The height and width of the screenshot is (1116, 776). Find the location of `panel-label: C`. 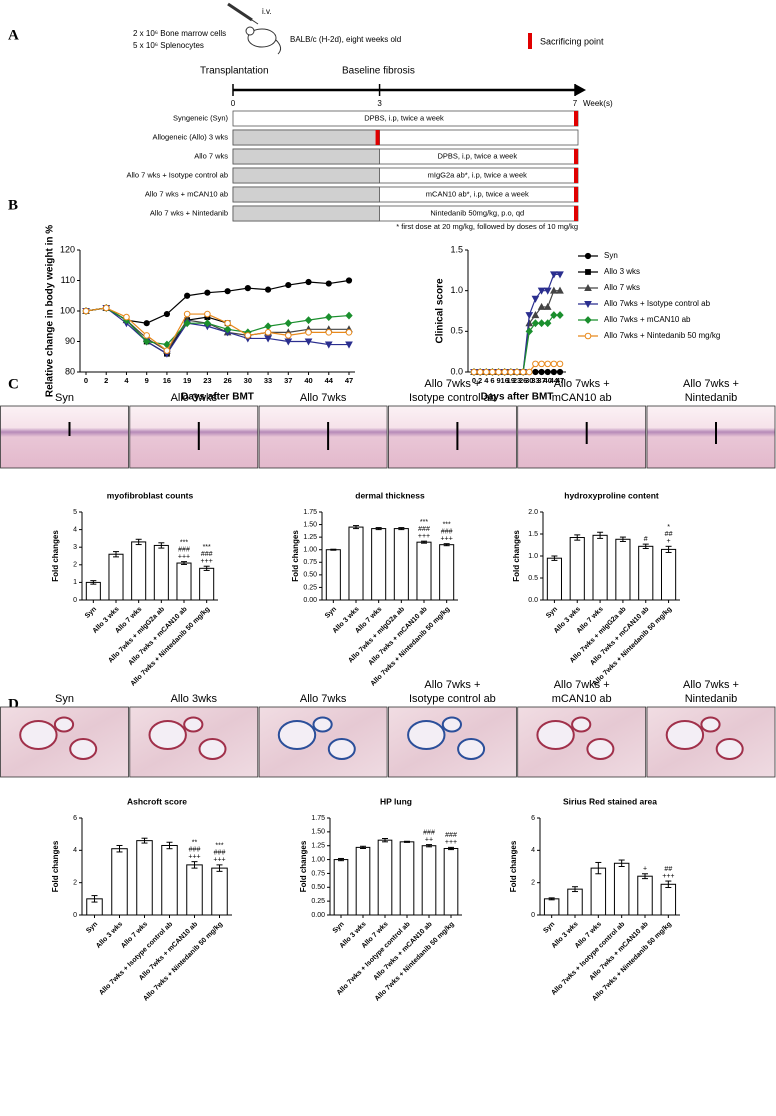

panel-label: C is located at coordinates (13, 384).